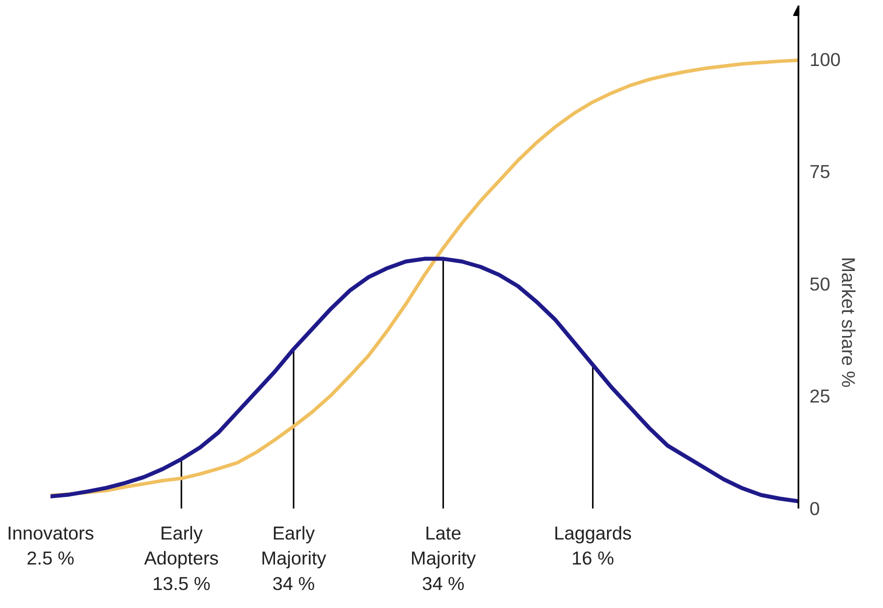 The width and height of the screenshot is (883, 608). Describe the element at coordinates (849, 322) in the screenshot. I see `y-axis-title: Market share %` at that location.